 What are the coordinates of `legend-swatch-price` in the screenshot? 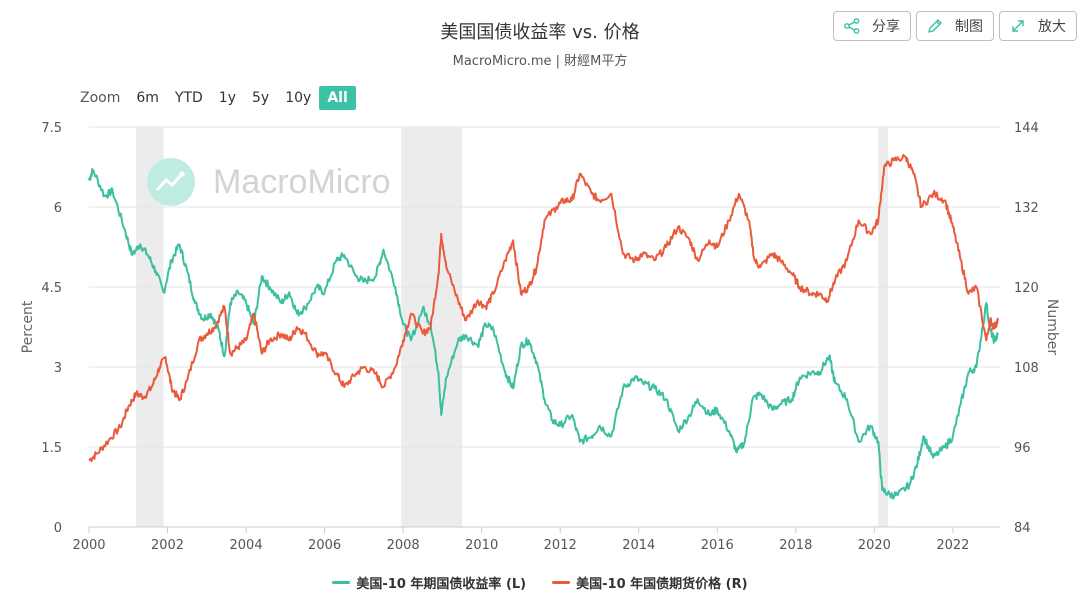 It's located at (561, 582).